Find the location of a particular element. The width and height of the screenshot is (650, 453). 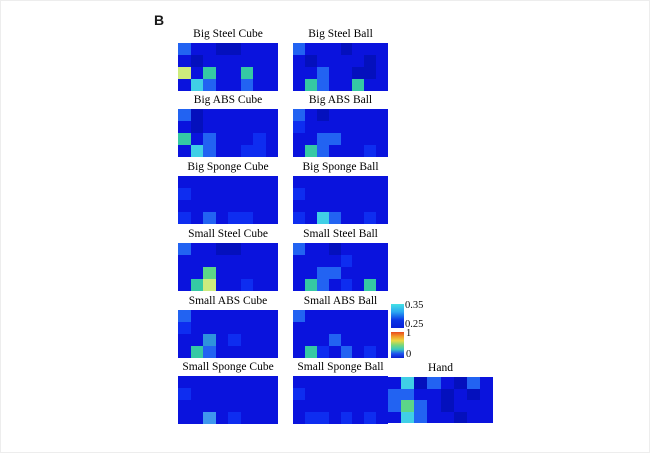

heatmap-small-steel-cube: Small Steel Cube is located at coordinates (228, 259).